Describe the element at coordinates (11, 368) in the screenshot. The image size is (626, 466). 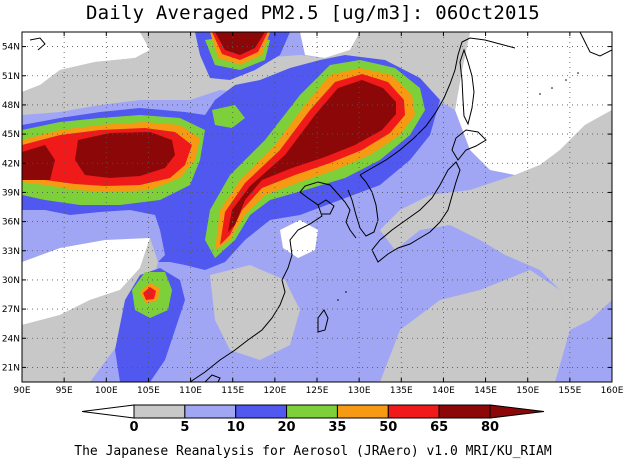
I see `lat-tick-label: 21N` at that location.